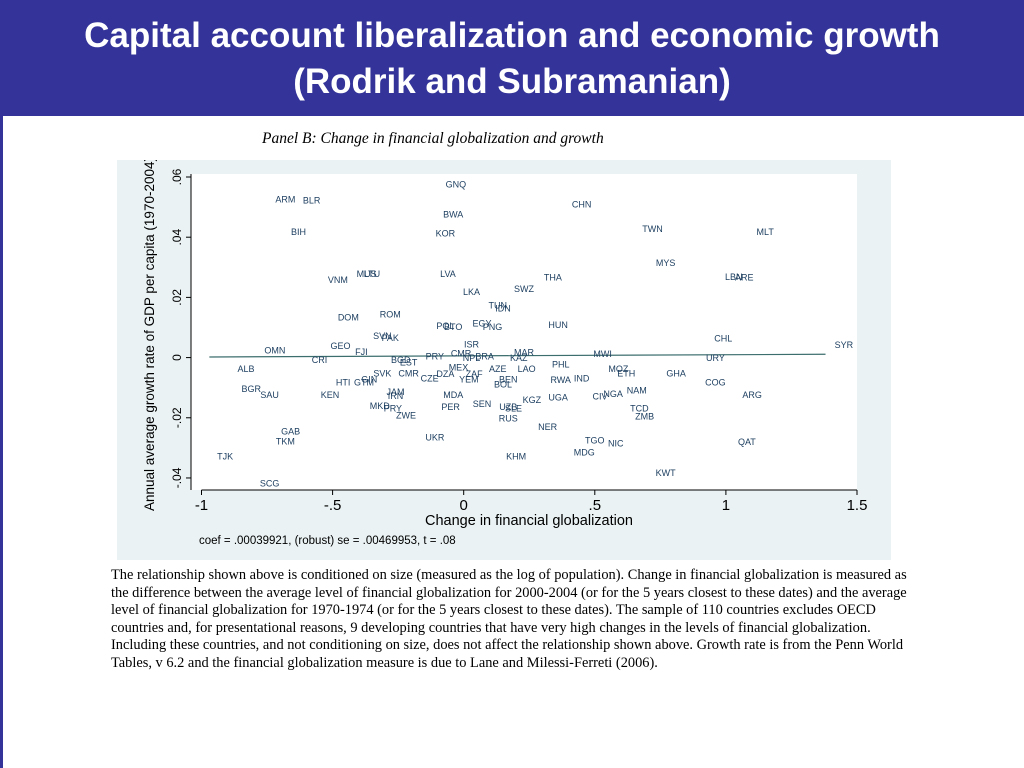 The height and width of the screenshot is (768, 1024). What do you see at coordinates (503, 384) in the screenshot?
I see `data-point-label: BOL` at bounding box center [503, 384].